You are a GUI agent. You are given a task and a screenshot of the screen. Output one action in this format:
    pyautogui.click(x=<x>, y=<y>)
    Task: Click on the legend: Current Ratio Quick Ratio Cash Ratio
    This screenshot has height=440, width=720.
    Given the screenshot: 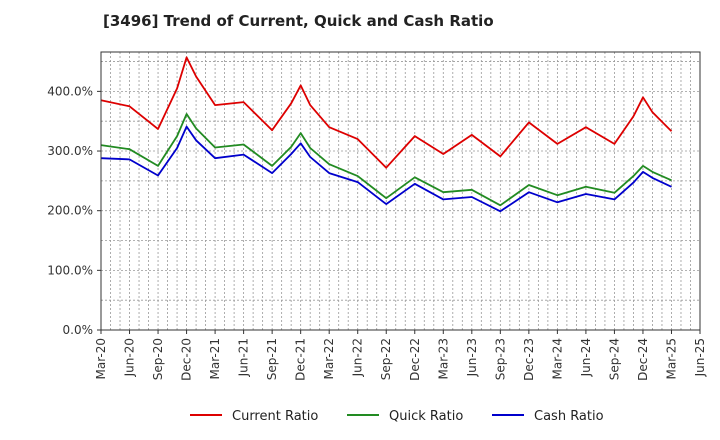 What is the action you would take?
    pyautogui.click(x=397, y=416)
    